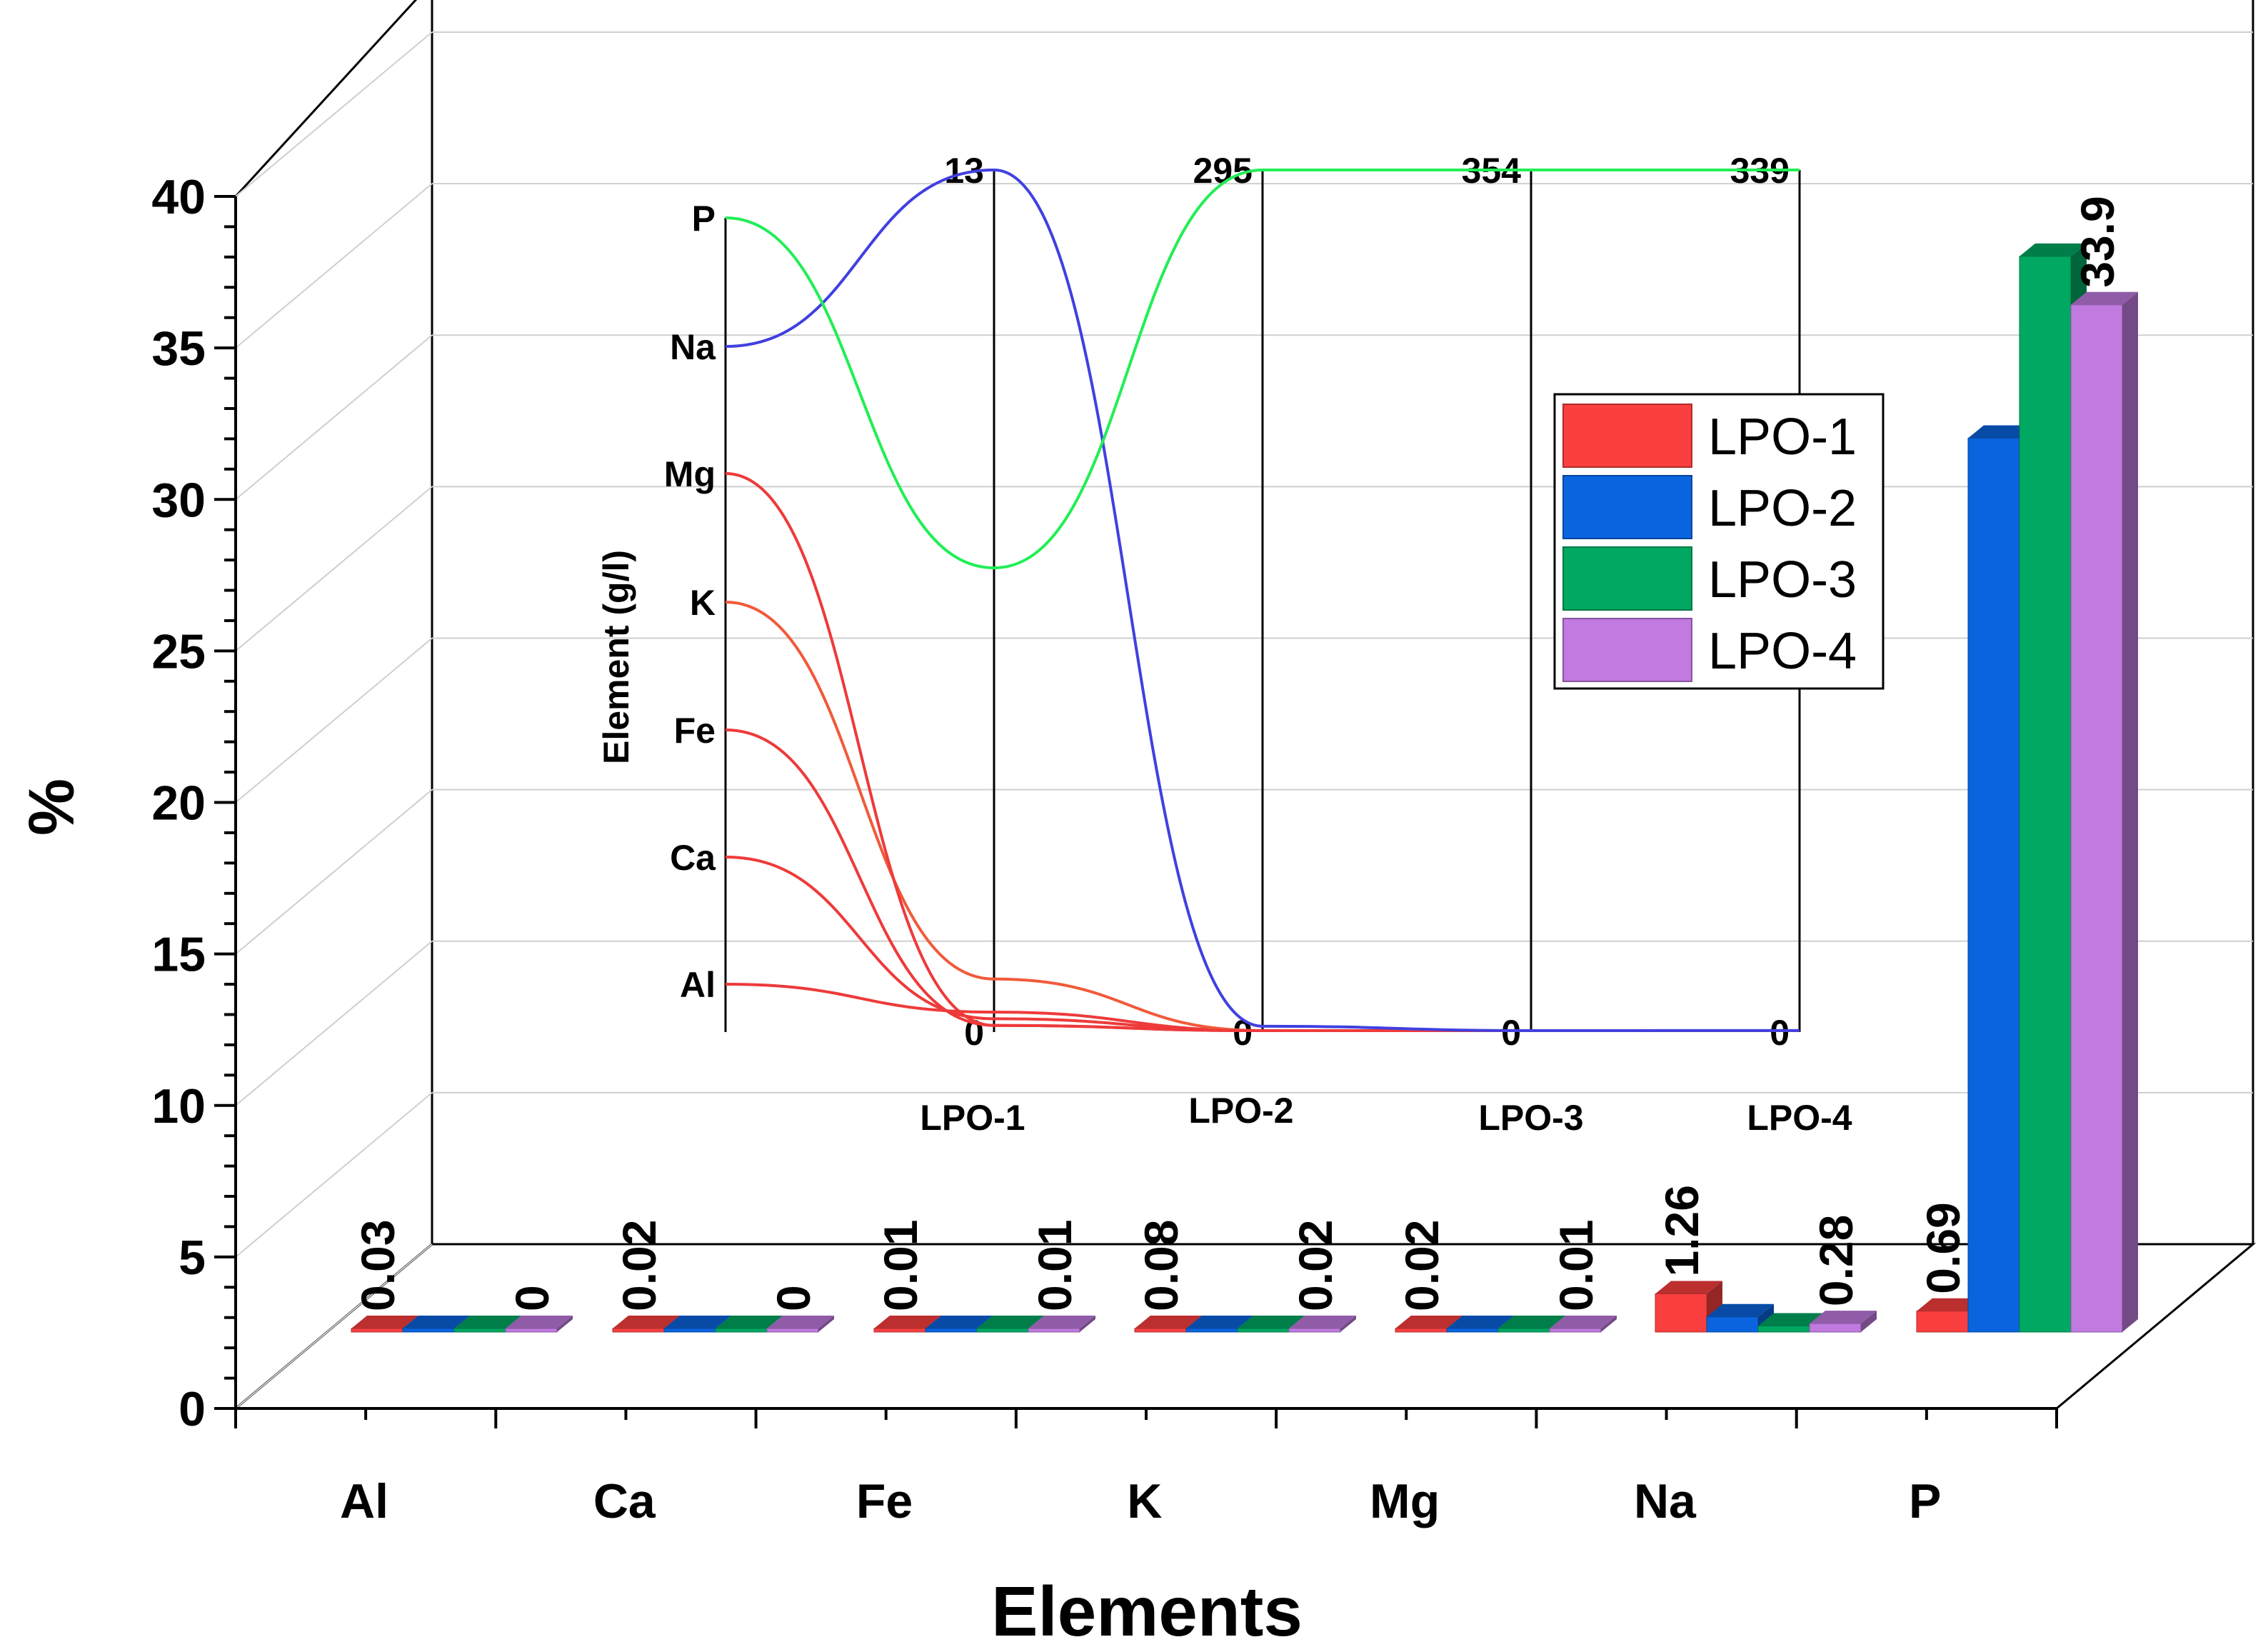 The image size is (2268, 1652). I want to click on inset-line-p, so click(1262, 369).